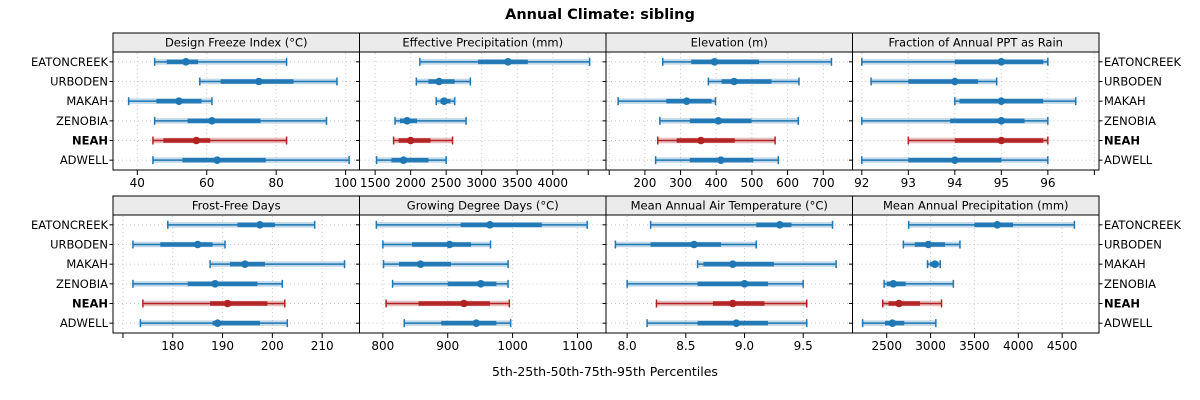 Image resolution: width=1200 pixels, height=400 pixels. I want to click on panel-elevation-m: 200 300 400 500 600 700 Elevation (m), so click(729, 111).